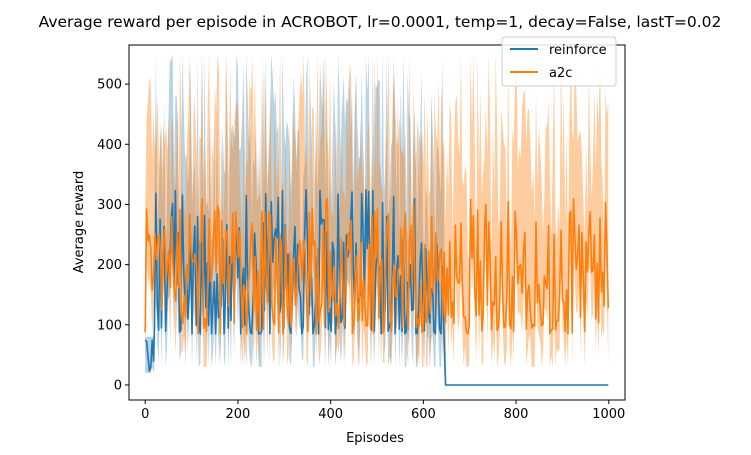  Describe the element at coordinates (578, 50) in the screenshot. I see `legend-label-reinforce: reinforce` at that location.